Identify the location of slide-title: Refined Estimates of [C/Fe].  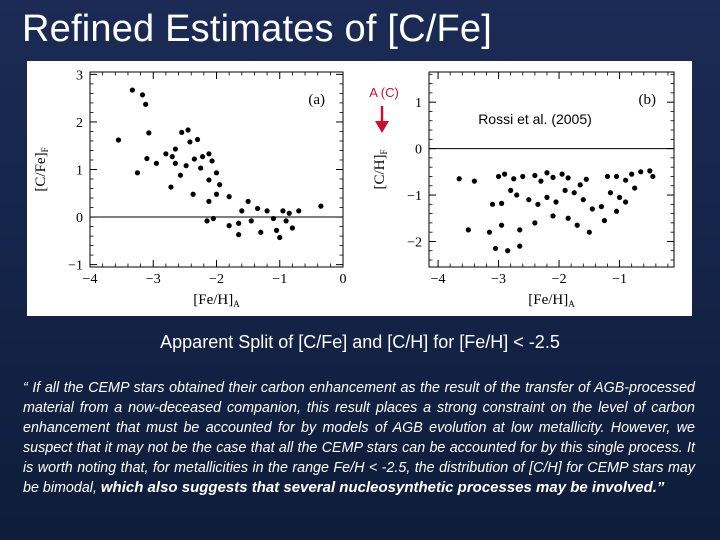
(257, 29).